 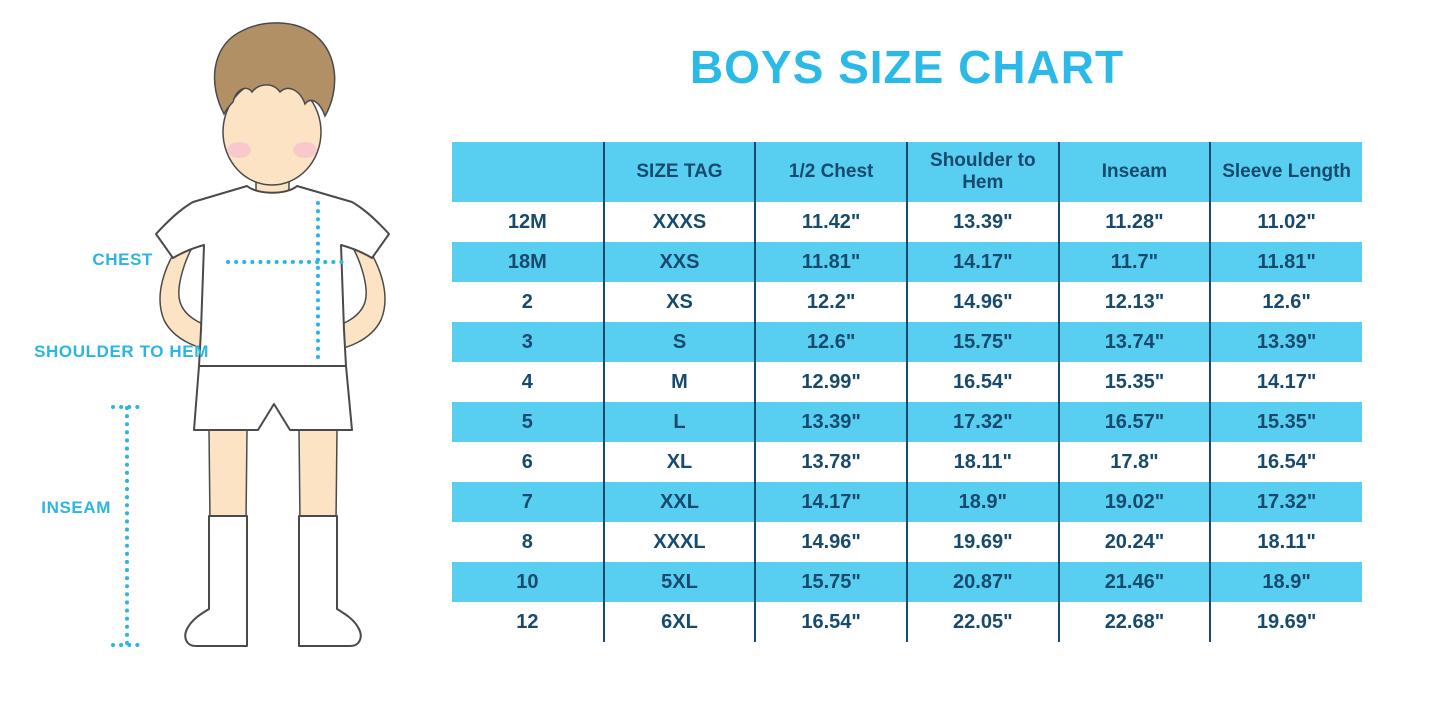 I want to click on measurement-cell: 12.2", so click(x=830, y=302).